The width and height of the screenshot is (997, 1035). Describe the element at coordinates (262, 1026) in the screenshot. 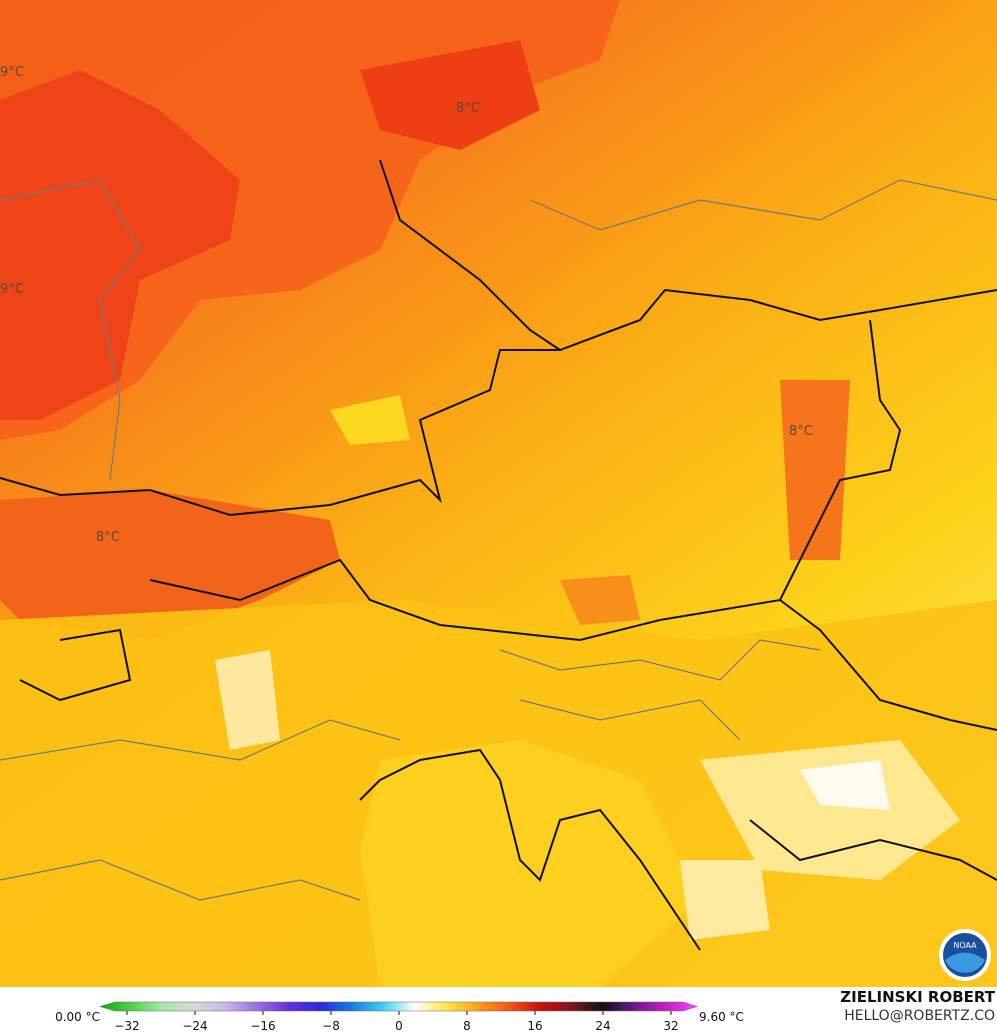

I see `tick-label: −16` at that location.